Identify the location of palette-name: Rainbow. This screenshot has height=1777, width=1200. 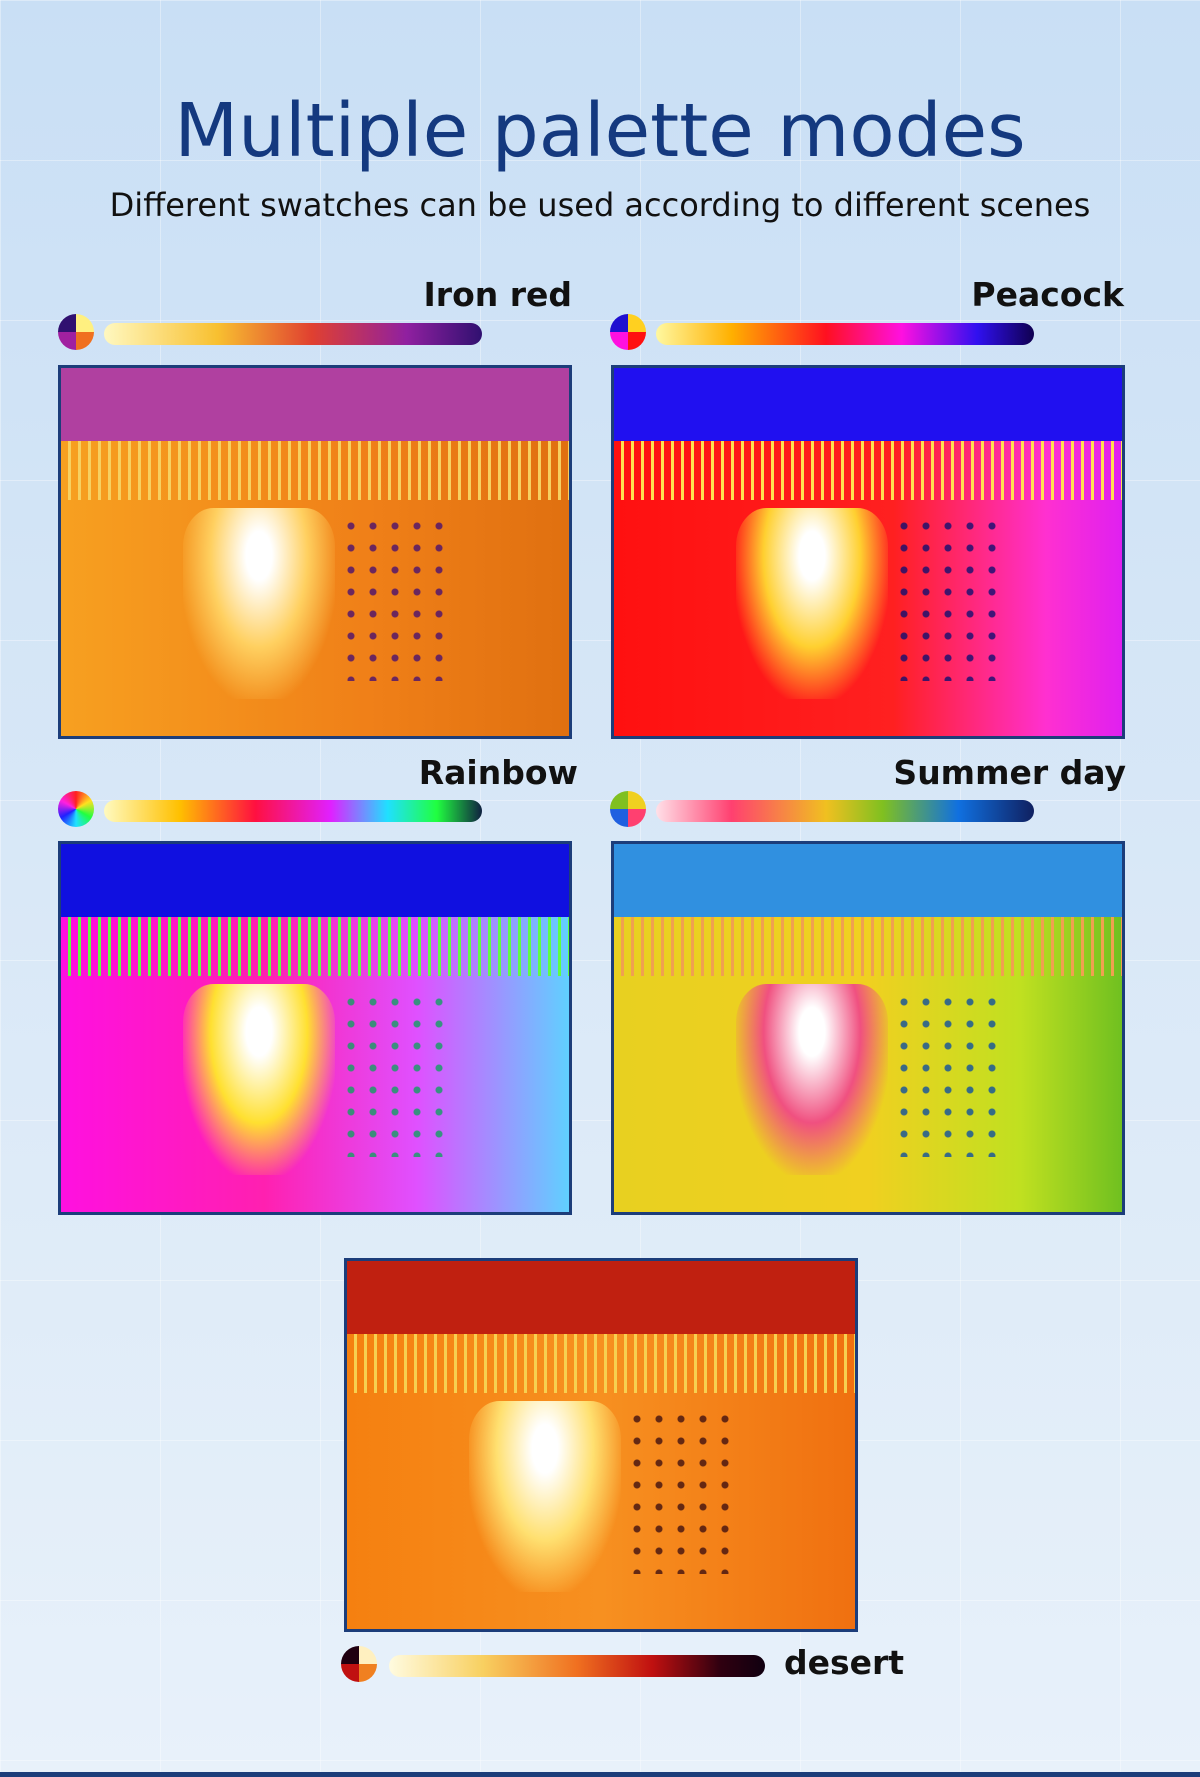
(498, 772).